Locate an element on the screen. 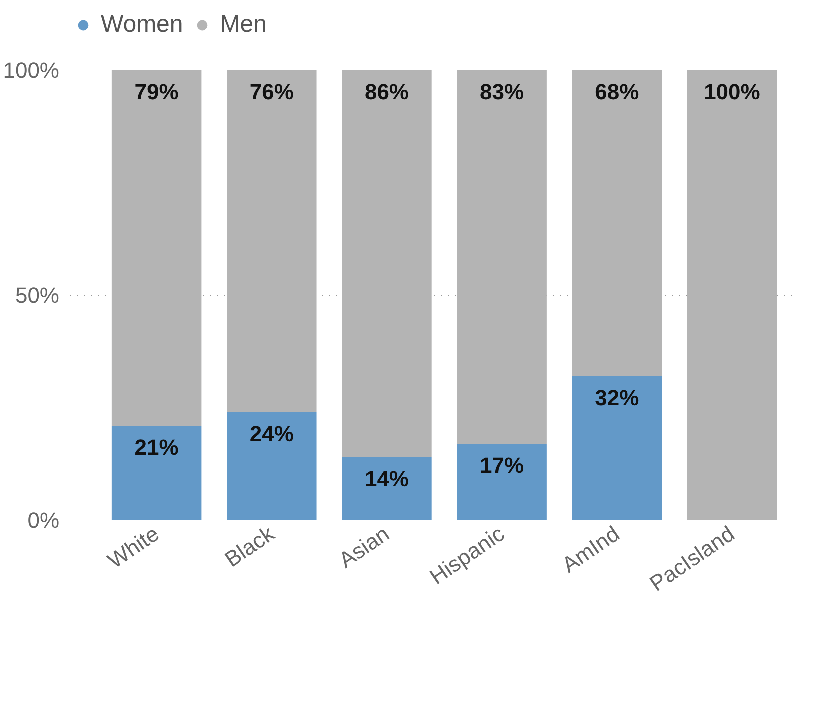 The width and height of the screenshot is (827, 710). x-tick-label: White is located at coordinates (133, 547).